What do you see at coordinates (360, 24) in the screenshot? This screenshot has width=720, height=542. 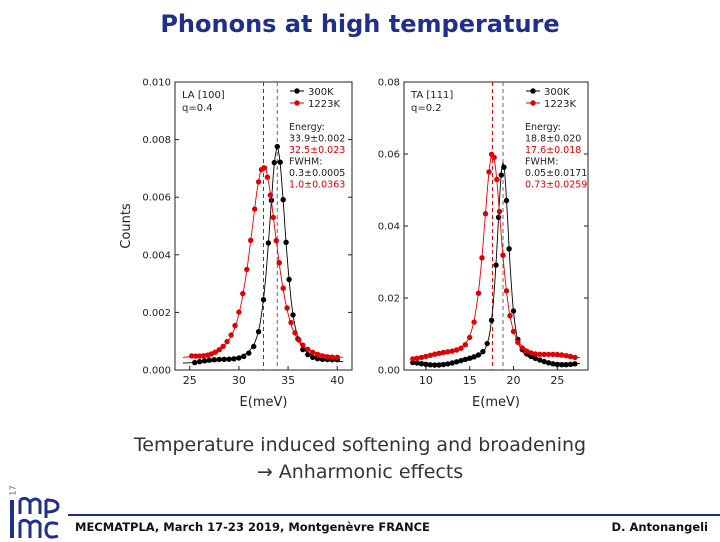 I see `slide-title: Phonons at high temperature` at bounding box center [360, 24].